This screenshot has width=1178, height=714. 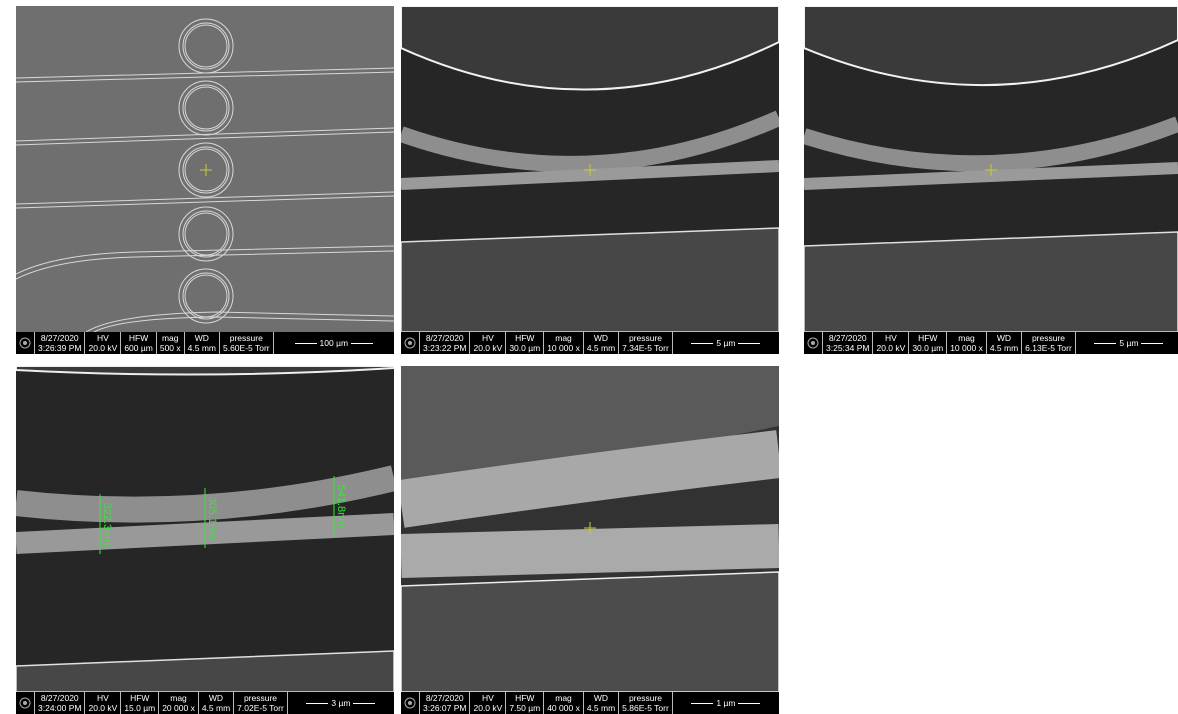 I want to click on cell: pressure 6.13E-5 Torr, so click(x=1048, y=343).